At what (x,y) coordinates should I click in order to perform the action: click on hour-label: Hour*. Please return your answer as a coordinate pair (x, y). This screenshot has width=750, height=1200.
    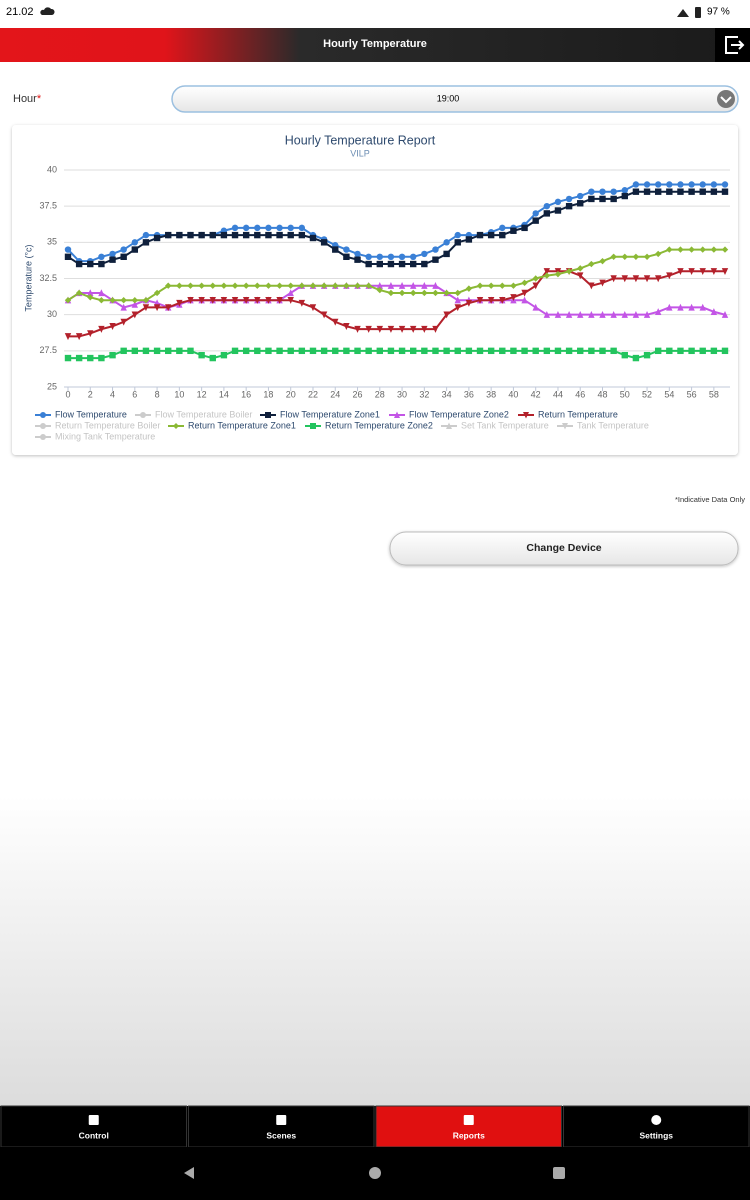
    Looking at the image, I should click on (27, 99).